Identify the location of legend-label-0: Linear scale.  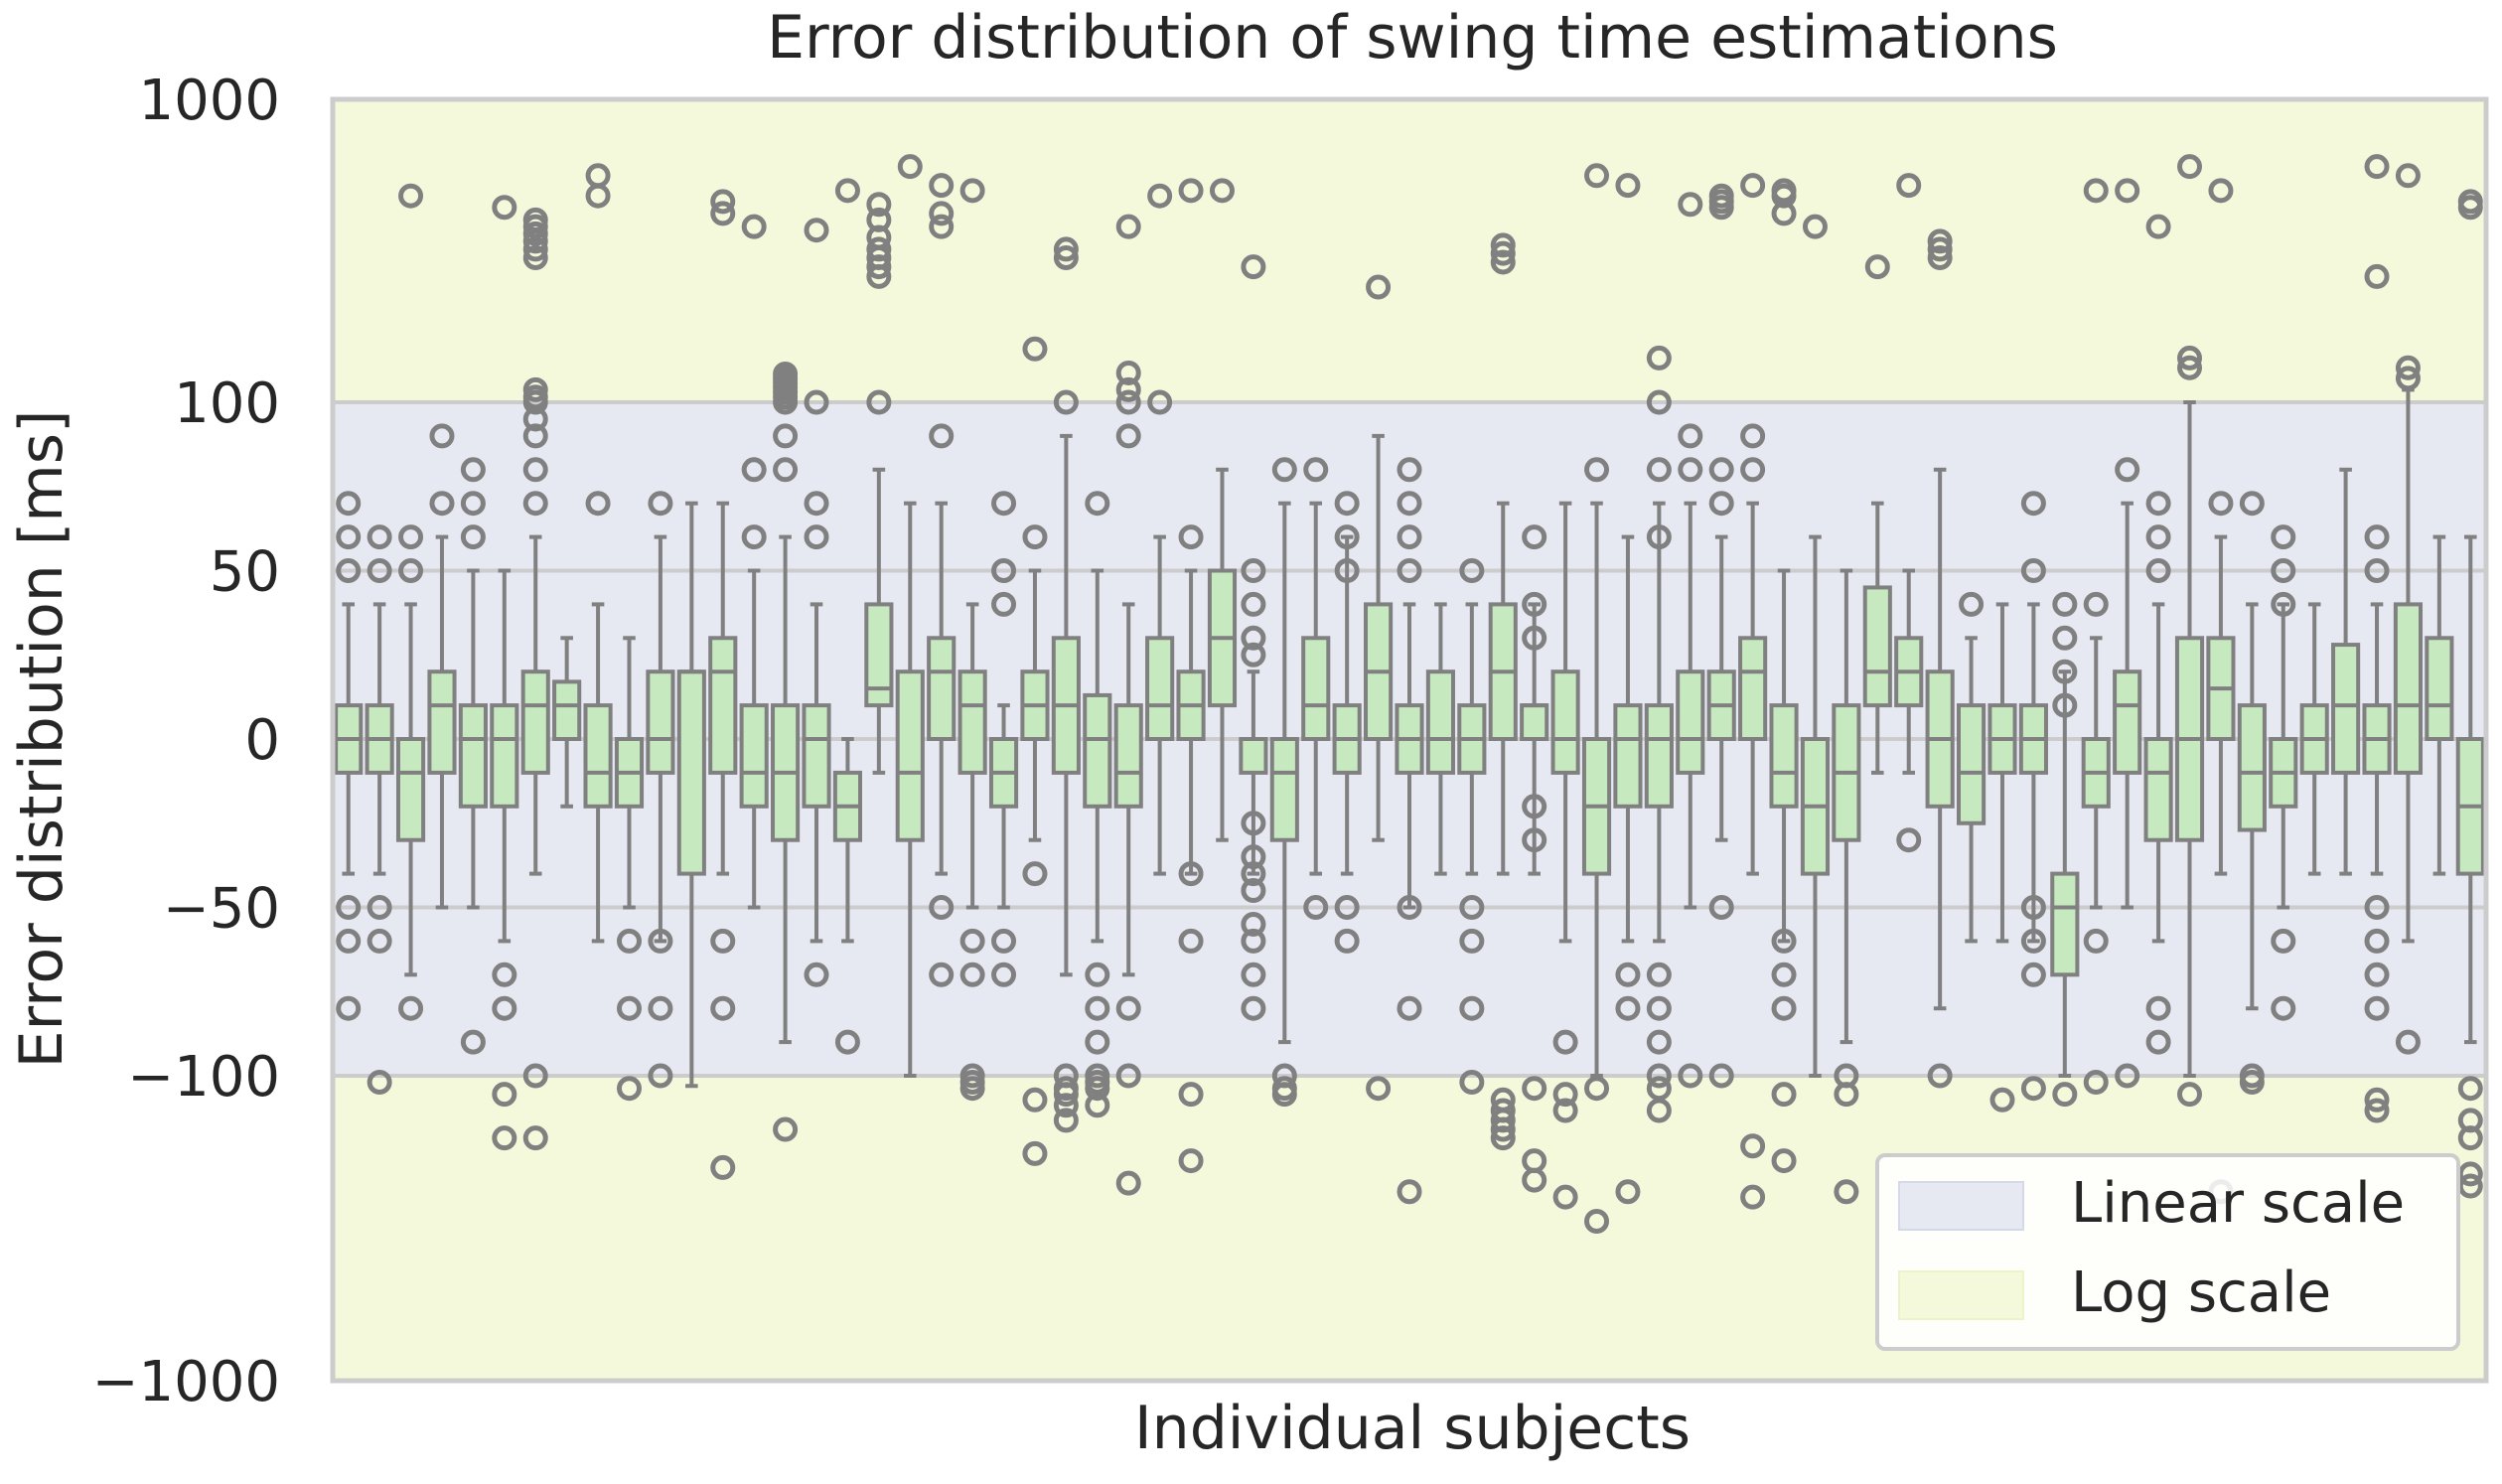
(2238, 1203).